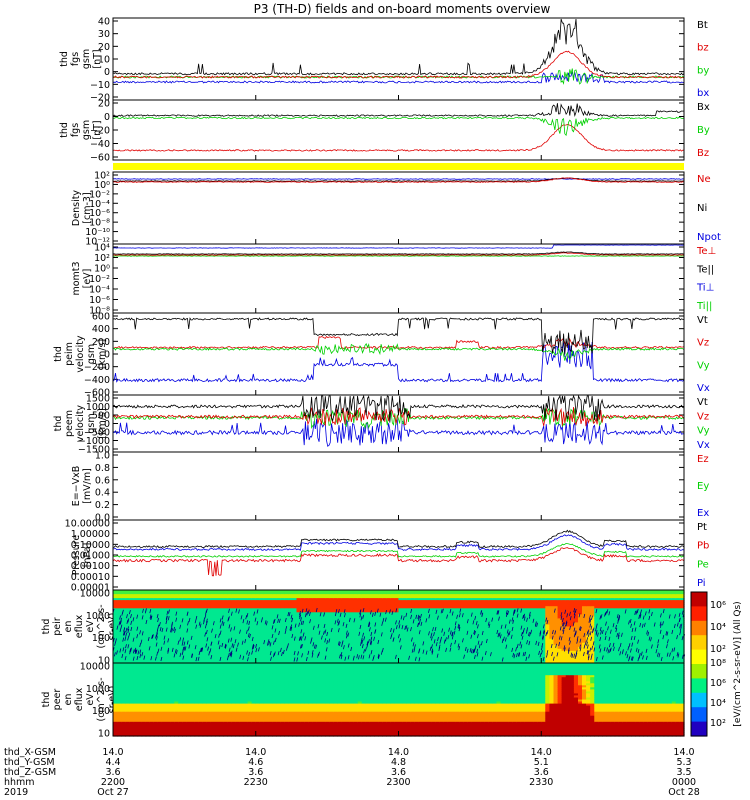 The height and width of the screenshot is (800, 750). What do you see at coordinates (703, 48) in the screenshot?
I see `legend-bz: bz` at bounding box center [703, 48].